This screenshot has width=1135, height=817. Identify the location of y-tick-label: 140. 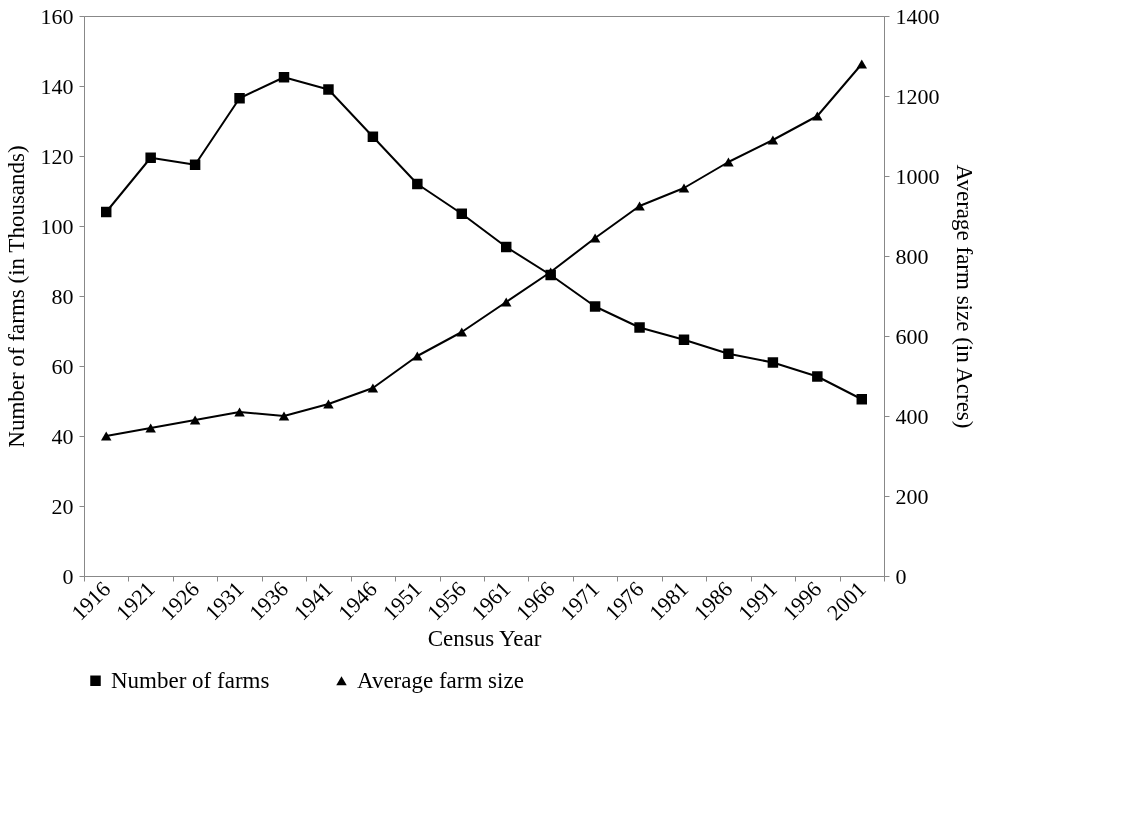
(57, 86).